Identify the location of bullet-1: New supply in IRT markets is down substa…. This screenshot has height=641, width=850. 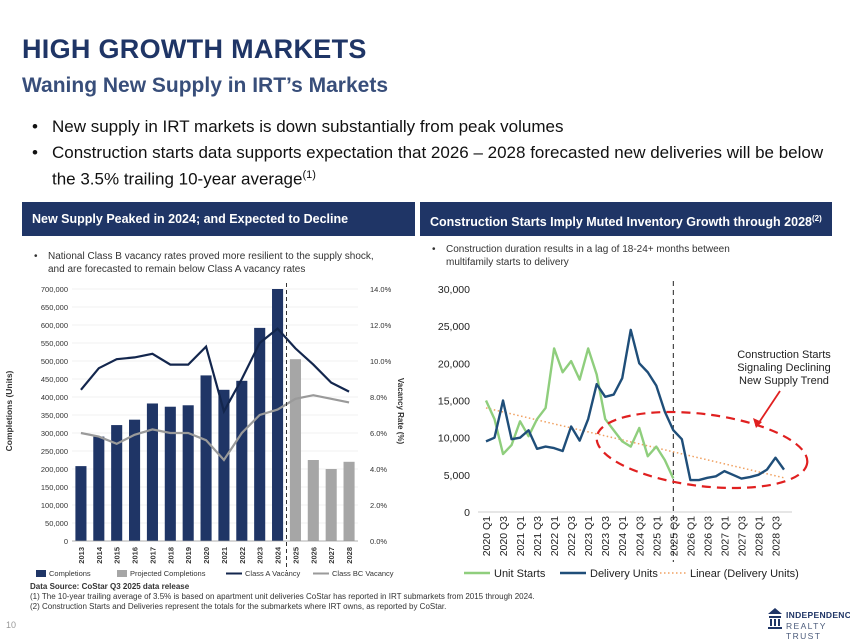
(432, 127).